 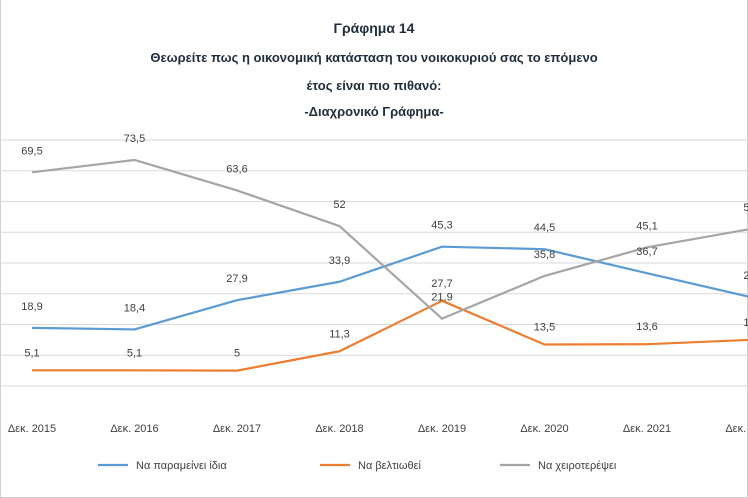 What do you see at coordinates (736, 429) in the screenshot?
I see `x-tick-label: Δεκ. 2022` at bounding box center [736, 429].